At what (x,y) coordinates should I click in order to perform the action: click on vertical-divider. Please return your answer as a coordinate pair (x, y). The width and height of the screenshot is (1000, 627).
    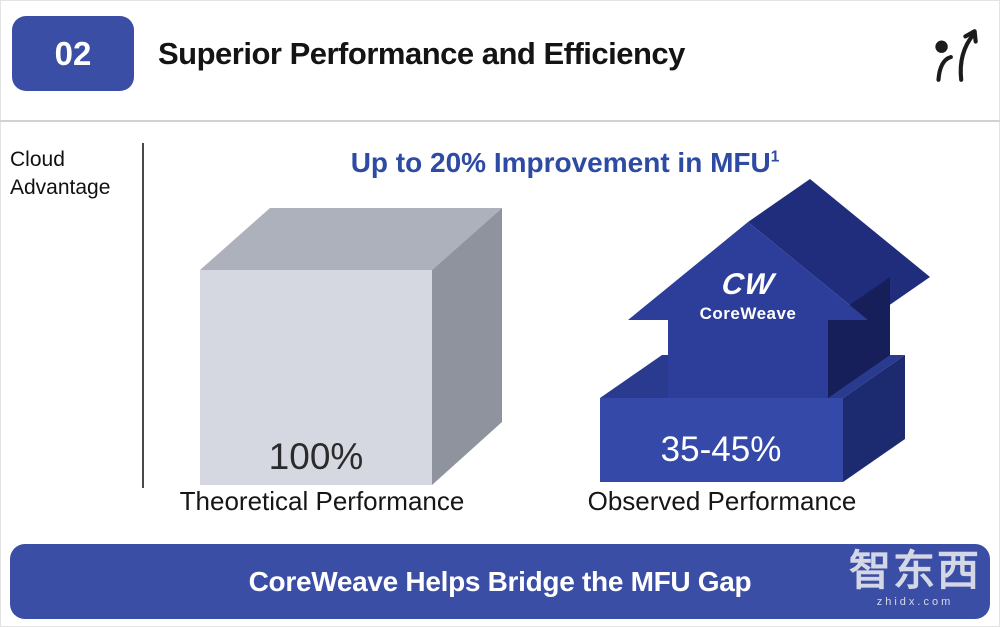
    Looking at the image, I should click on (143, 315).